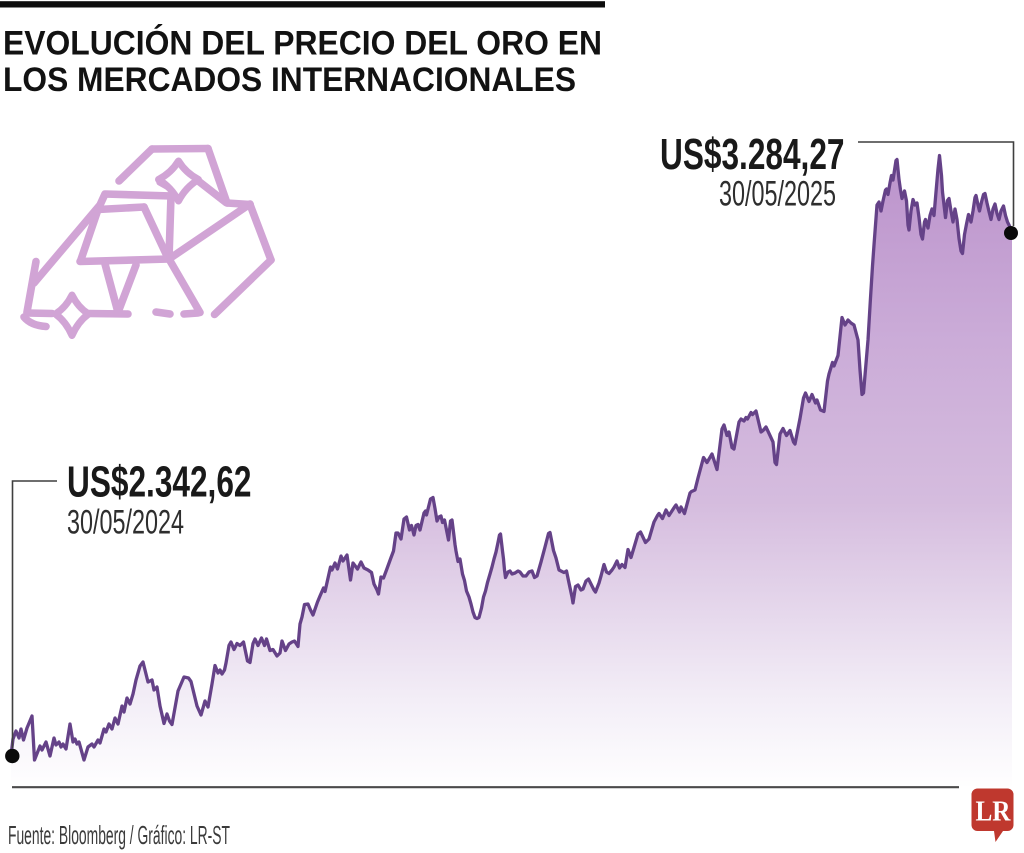 The width and height of the screenshot is (1024, 853). Describe the element at coordinates (777, 194) in the screenshot. I see `svg-text: 30/05/2025` at that location.